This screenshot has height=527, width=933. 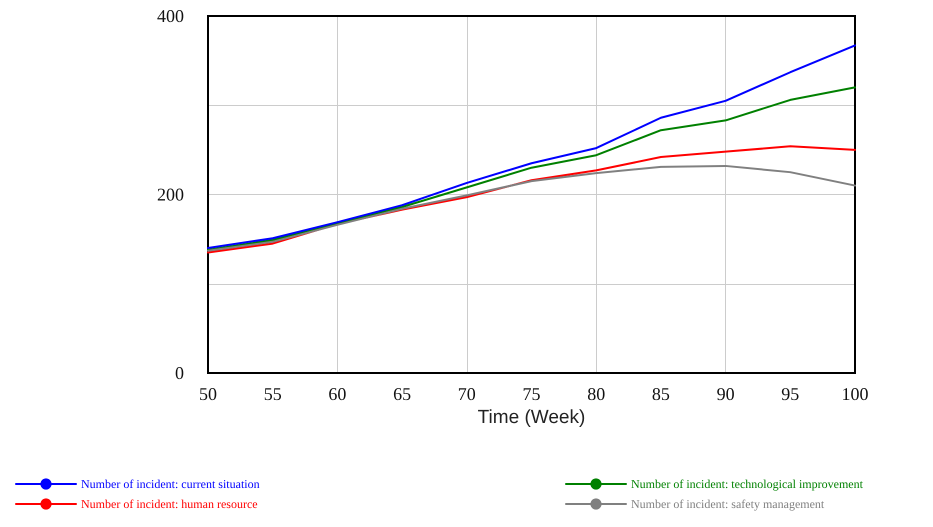 What do you see at coordinates (532, 417) in the screenshot?
I see `x-axis-title: Time (Week)` at bounding box center [532, 417].